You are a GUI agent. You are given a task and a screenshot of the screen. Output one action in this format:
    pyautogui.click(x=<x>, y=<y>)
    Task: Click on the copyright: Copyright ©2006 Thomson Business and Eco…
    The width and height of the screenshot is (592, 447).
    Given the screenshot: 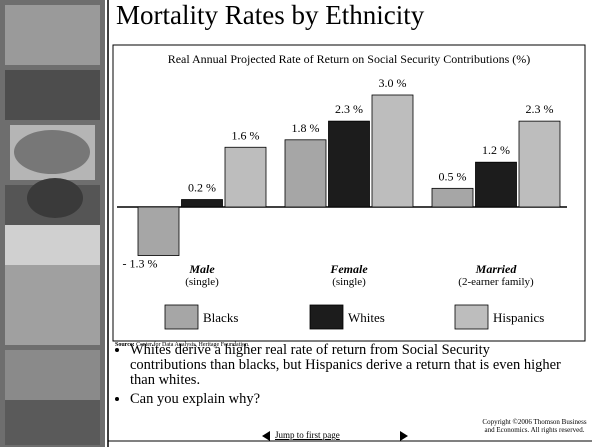 What is the action you would take?
    pyautogui.click(x=534, y=426)
    